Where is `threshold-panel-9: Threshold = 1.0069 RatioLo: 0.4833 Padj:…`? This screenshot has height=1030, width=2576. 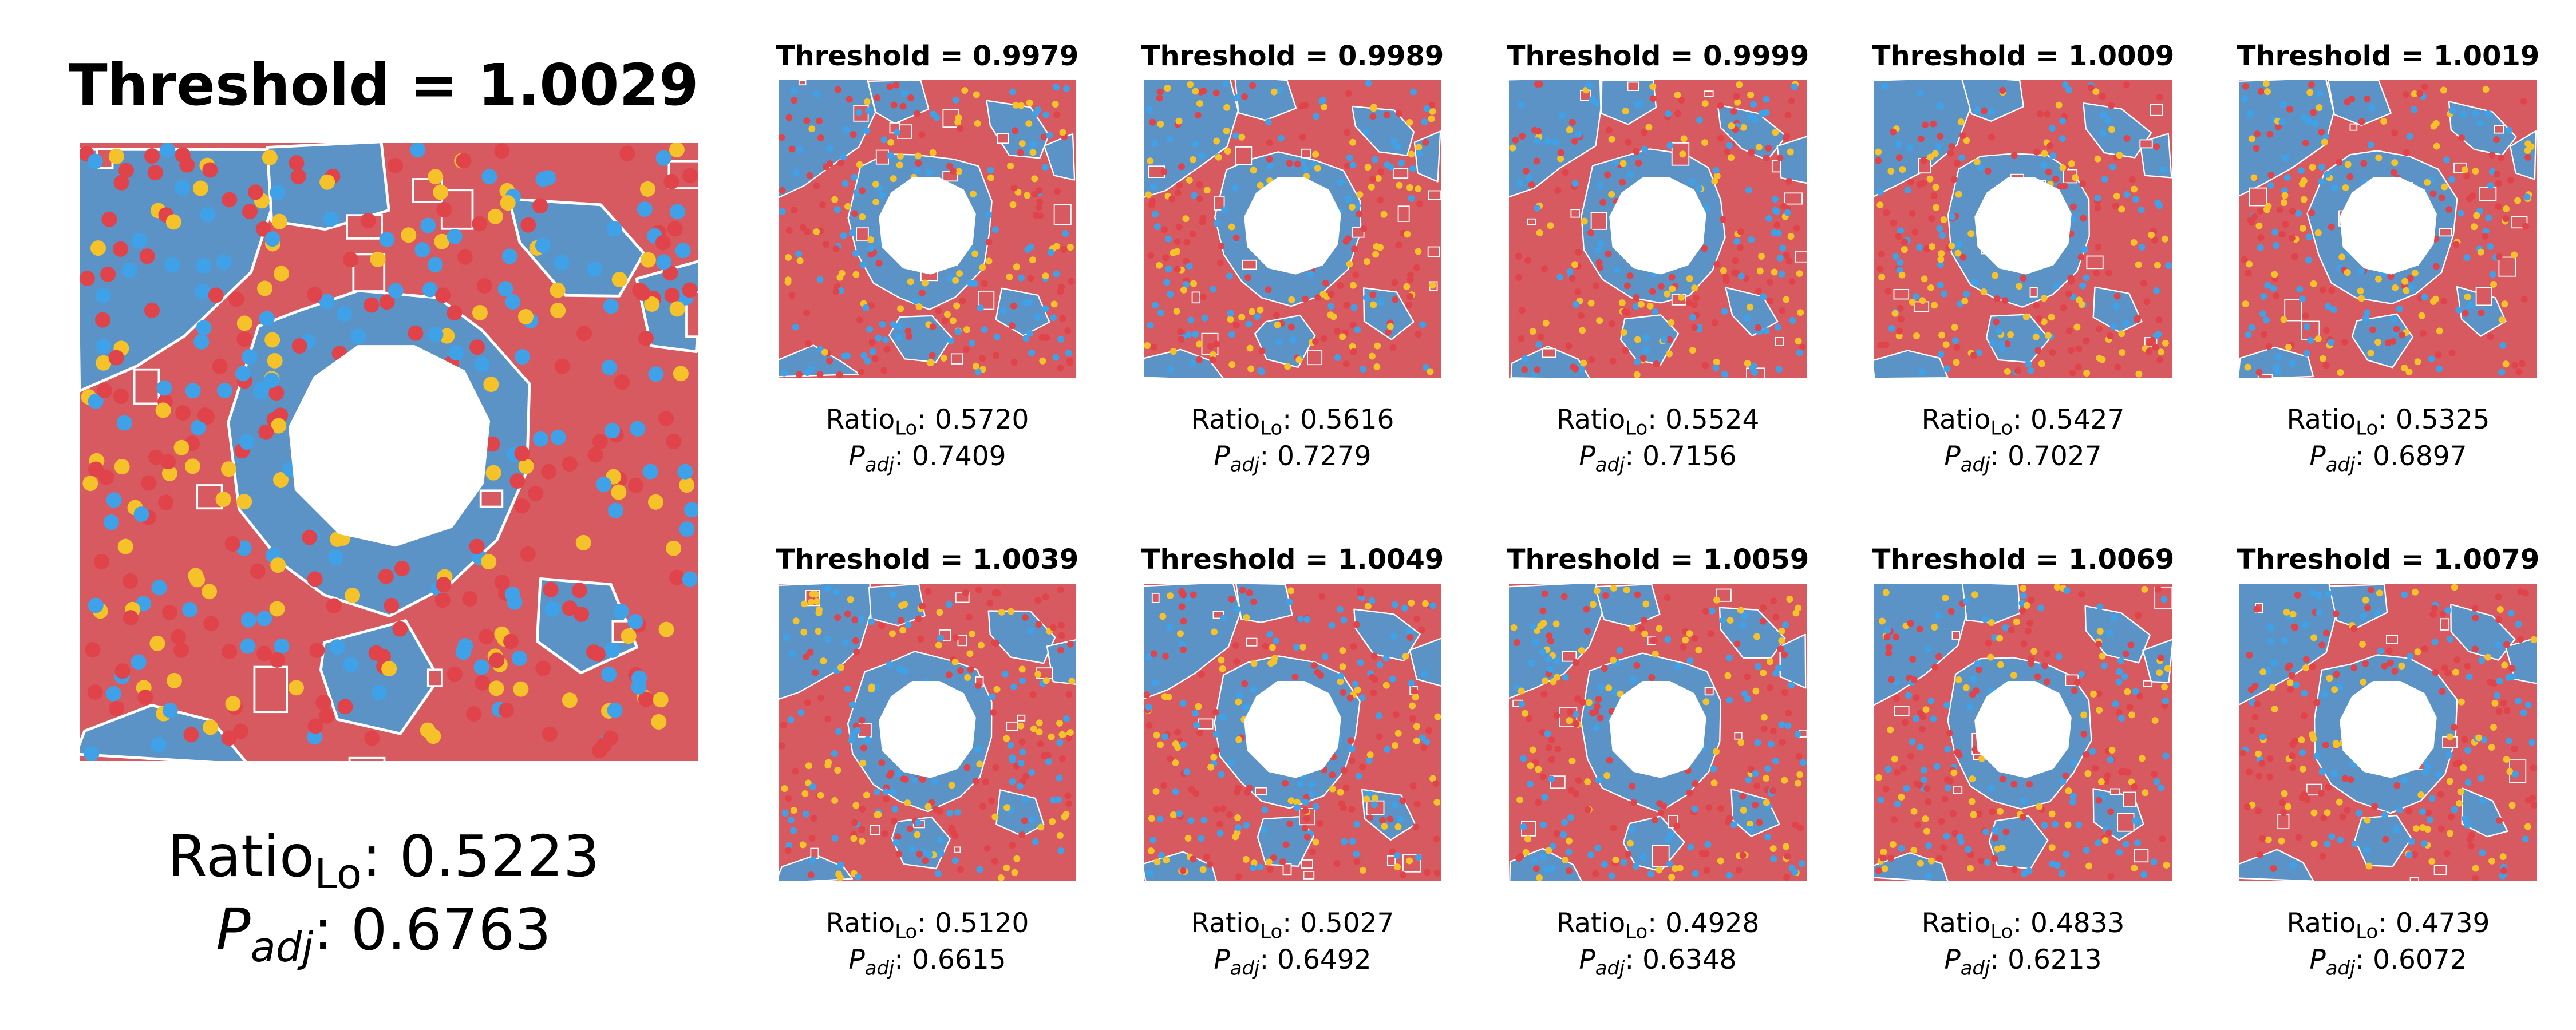 threshold-panel-9: Threshold = 1.0069 RatioLo: 0.4833 Padj:… is located at coordinates (2023, 772).